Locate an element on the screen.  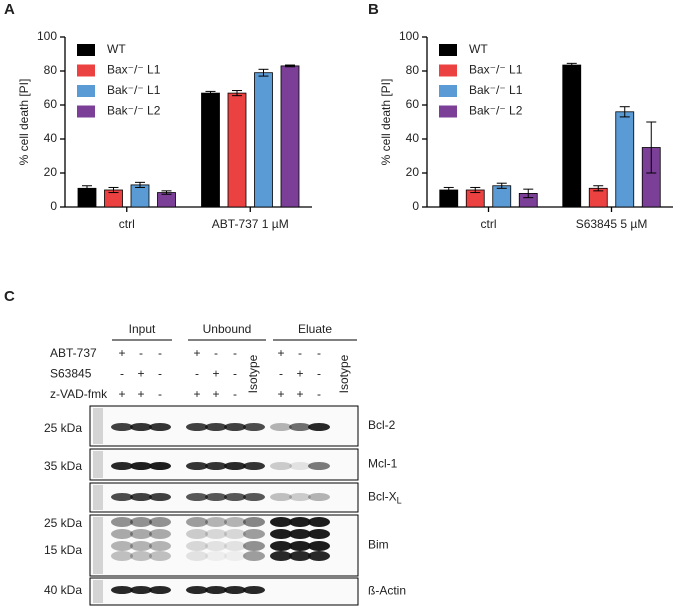
protein-name: Bim is located at coordinates (378, 545).